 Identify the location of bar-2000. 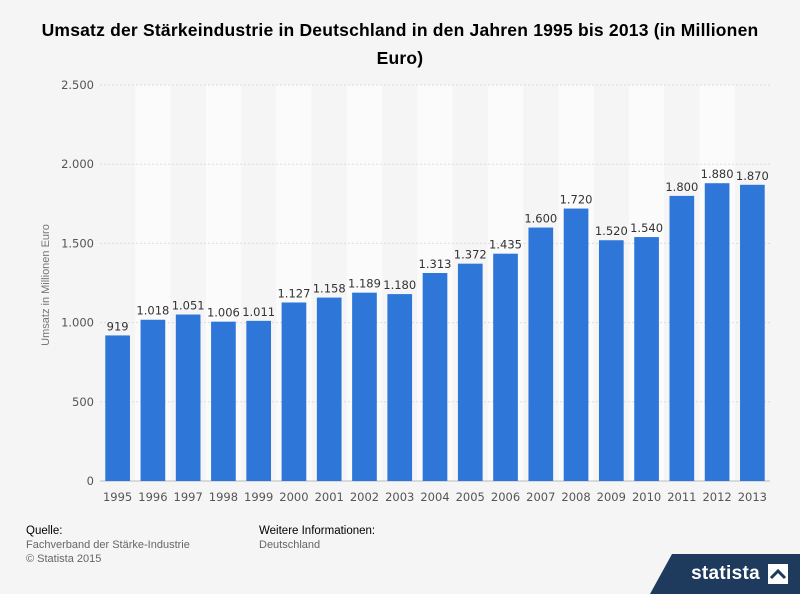
(294, 391).